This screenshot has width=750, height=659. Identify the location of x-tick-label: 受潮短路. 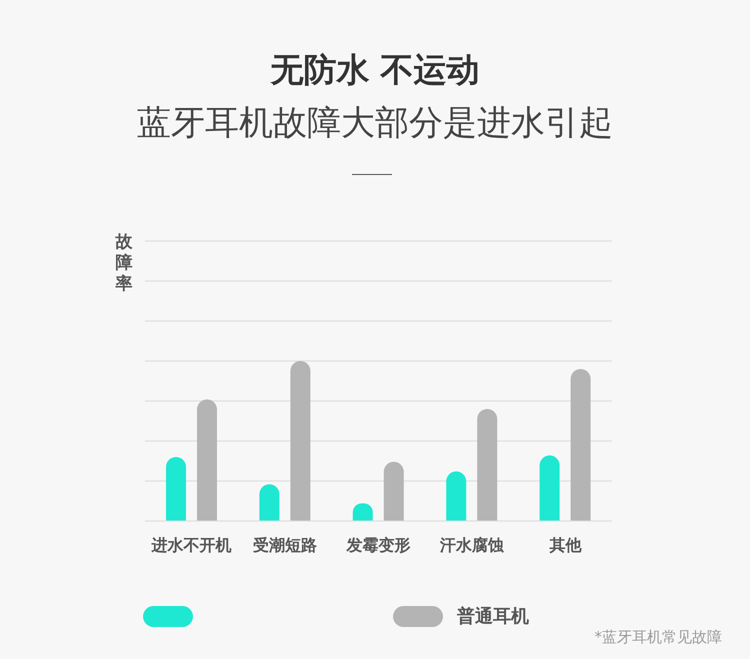
(285, 544).